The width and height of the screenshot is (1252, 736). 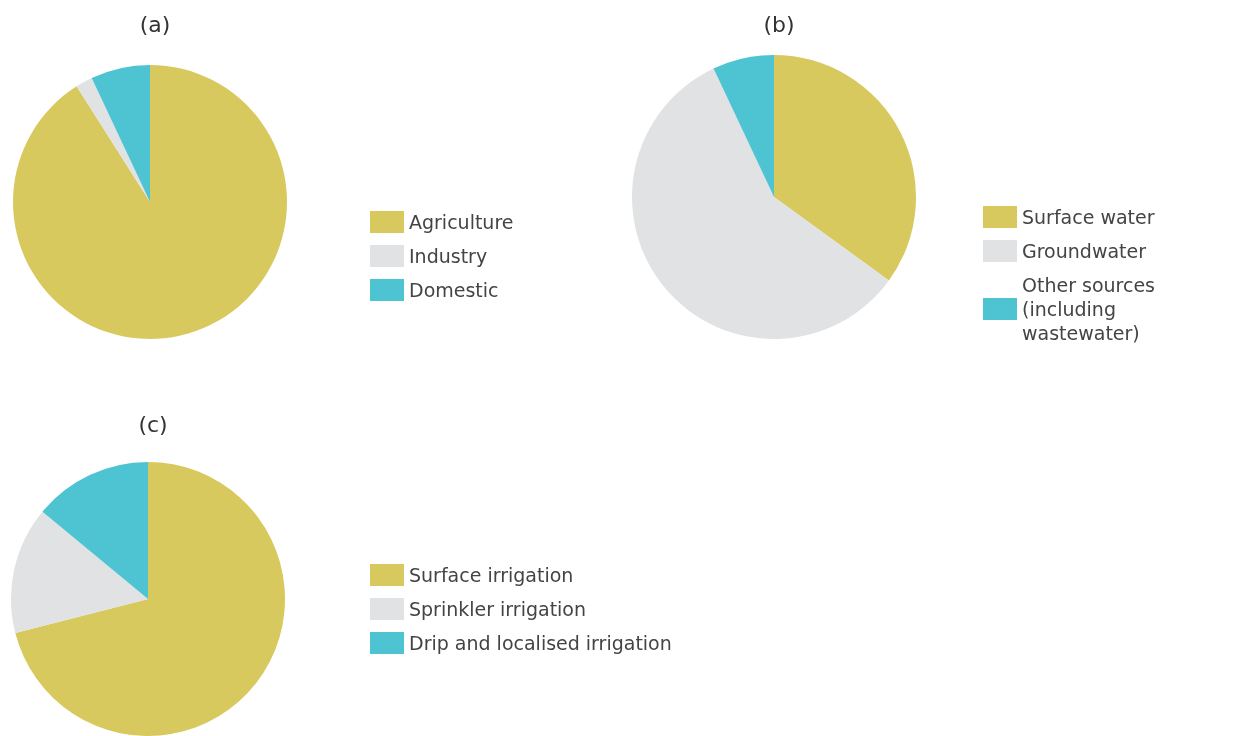 What do you see at coordinates (498, 609) in the screenshot?
I see `legend-label: Sprinkler irrigation` at bounding box center [498, 609].